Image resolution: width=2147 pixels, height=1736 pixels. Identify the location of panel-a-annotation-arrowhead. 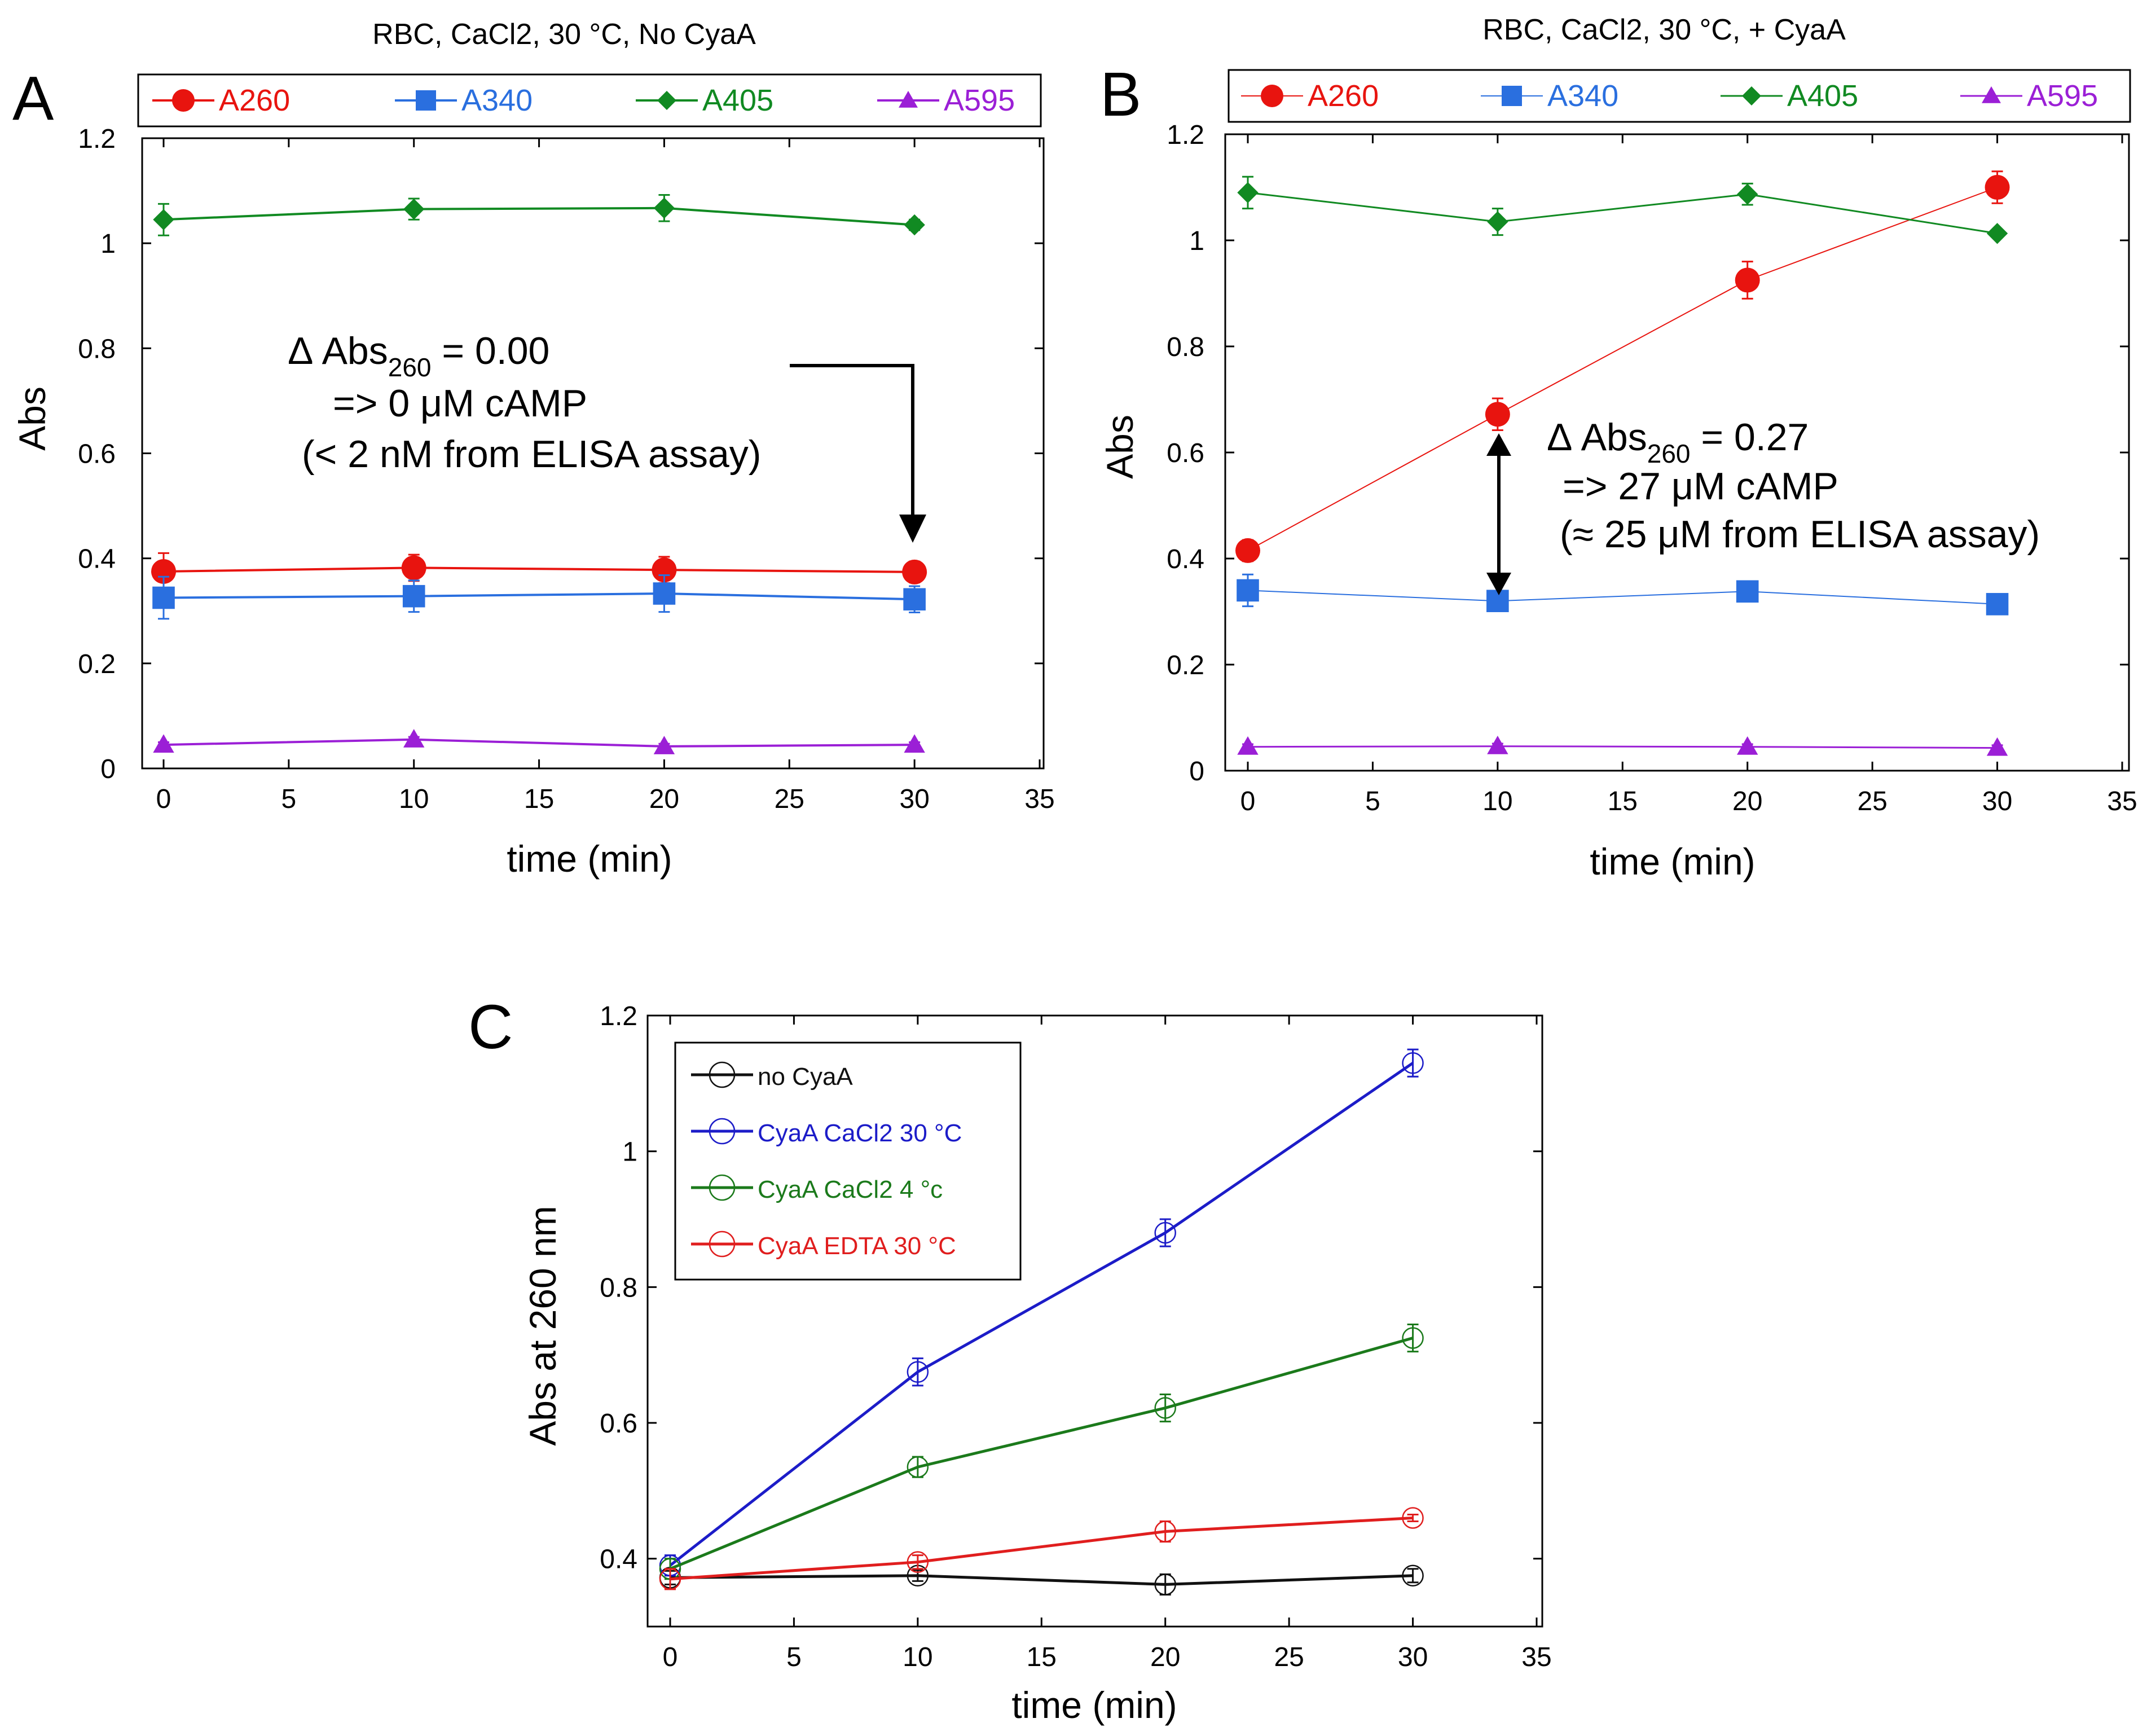
(912, 529).